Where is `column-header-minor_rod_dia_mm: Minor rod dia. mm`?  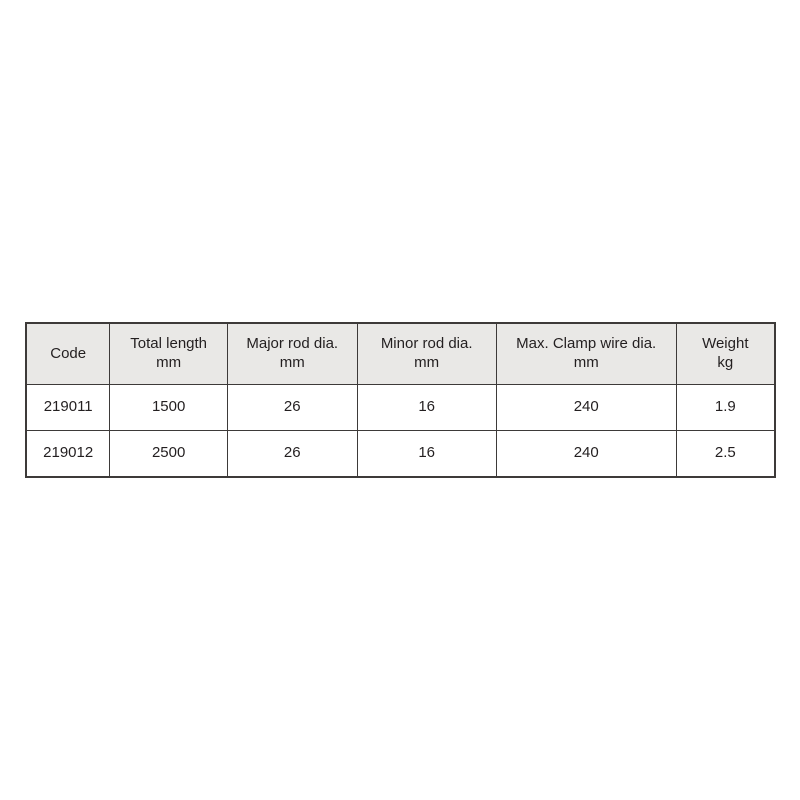
column-header-minor_rod_dia_mm: Minor rod dia. mm is located at coordinates (426, 353).